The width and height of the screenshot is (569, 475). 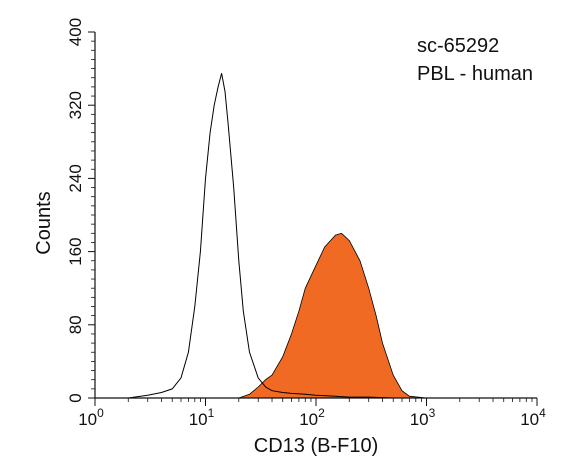 What do you see at coordinates (75, 105) in the screenshot?
I see `y-tick-label: 320` at bounding box center [75, 105].